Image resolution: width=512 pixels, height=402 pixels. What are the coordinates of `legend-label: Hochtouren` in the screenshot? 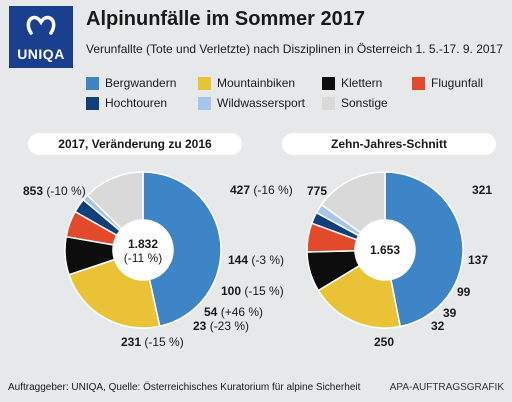 It's located at (136, 103).